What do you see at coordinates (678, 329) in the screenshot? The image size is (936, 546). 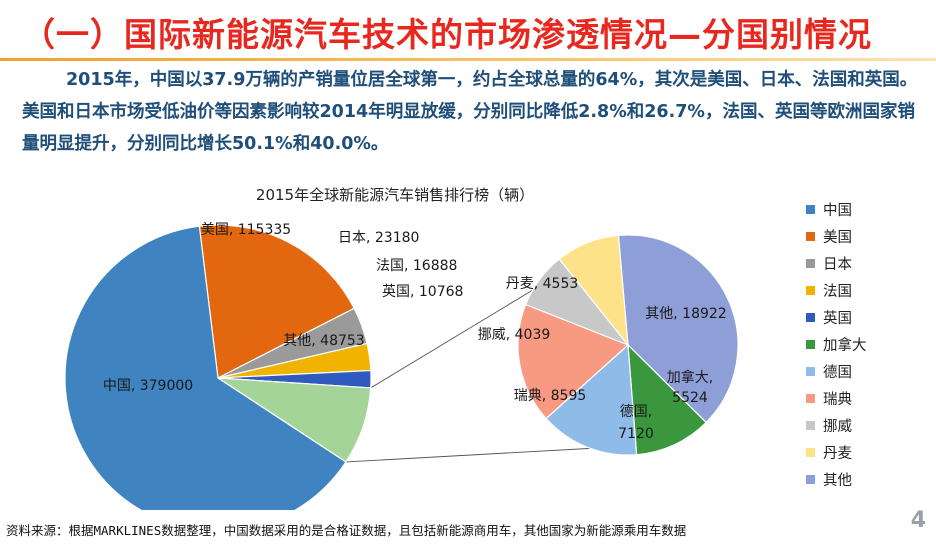 I see `detail-slice-e585b6e4bb96` at bounding box center [678, 329].